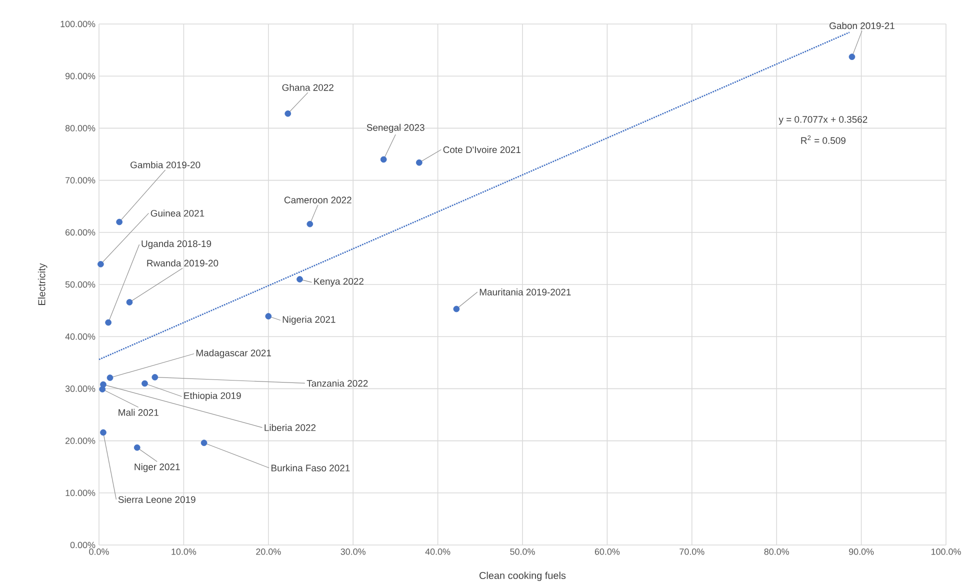  What do you see at coordinates (268, 551) in the screenshot?
I see `x-tick-label: 20.0%` at bounding box center [268, 551].